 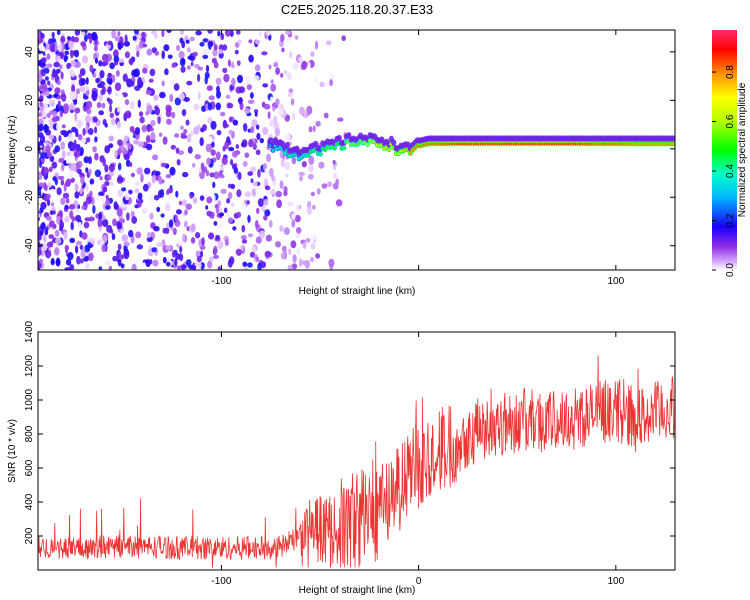 I want to click on colorbar-gradient, so click(x=724, y=150).